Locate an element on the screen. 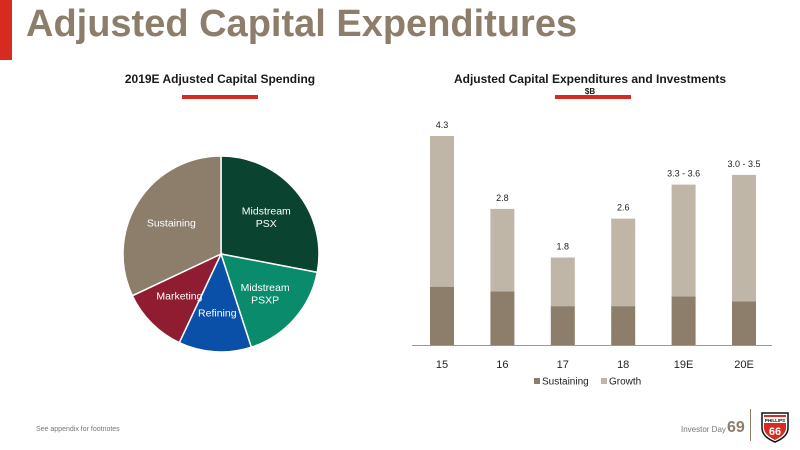 The image size is (800, 450). bar-total-label-17: 1.8 is located at coordinates (563, 247).